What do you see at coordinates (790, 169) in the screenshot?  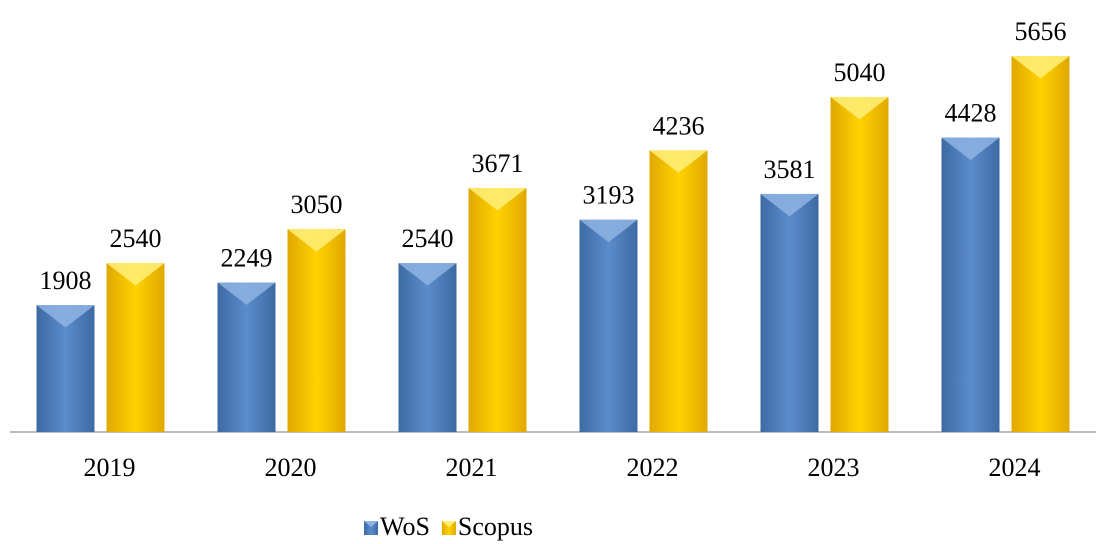 I see `value-label: 3581` at bounding box center [790, 169].